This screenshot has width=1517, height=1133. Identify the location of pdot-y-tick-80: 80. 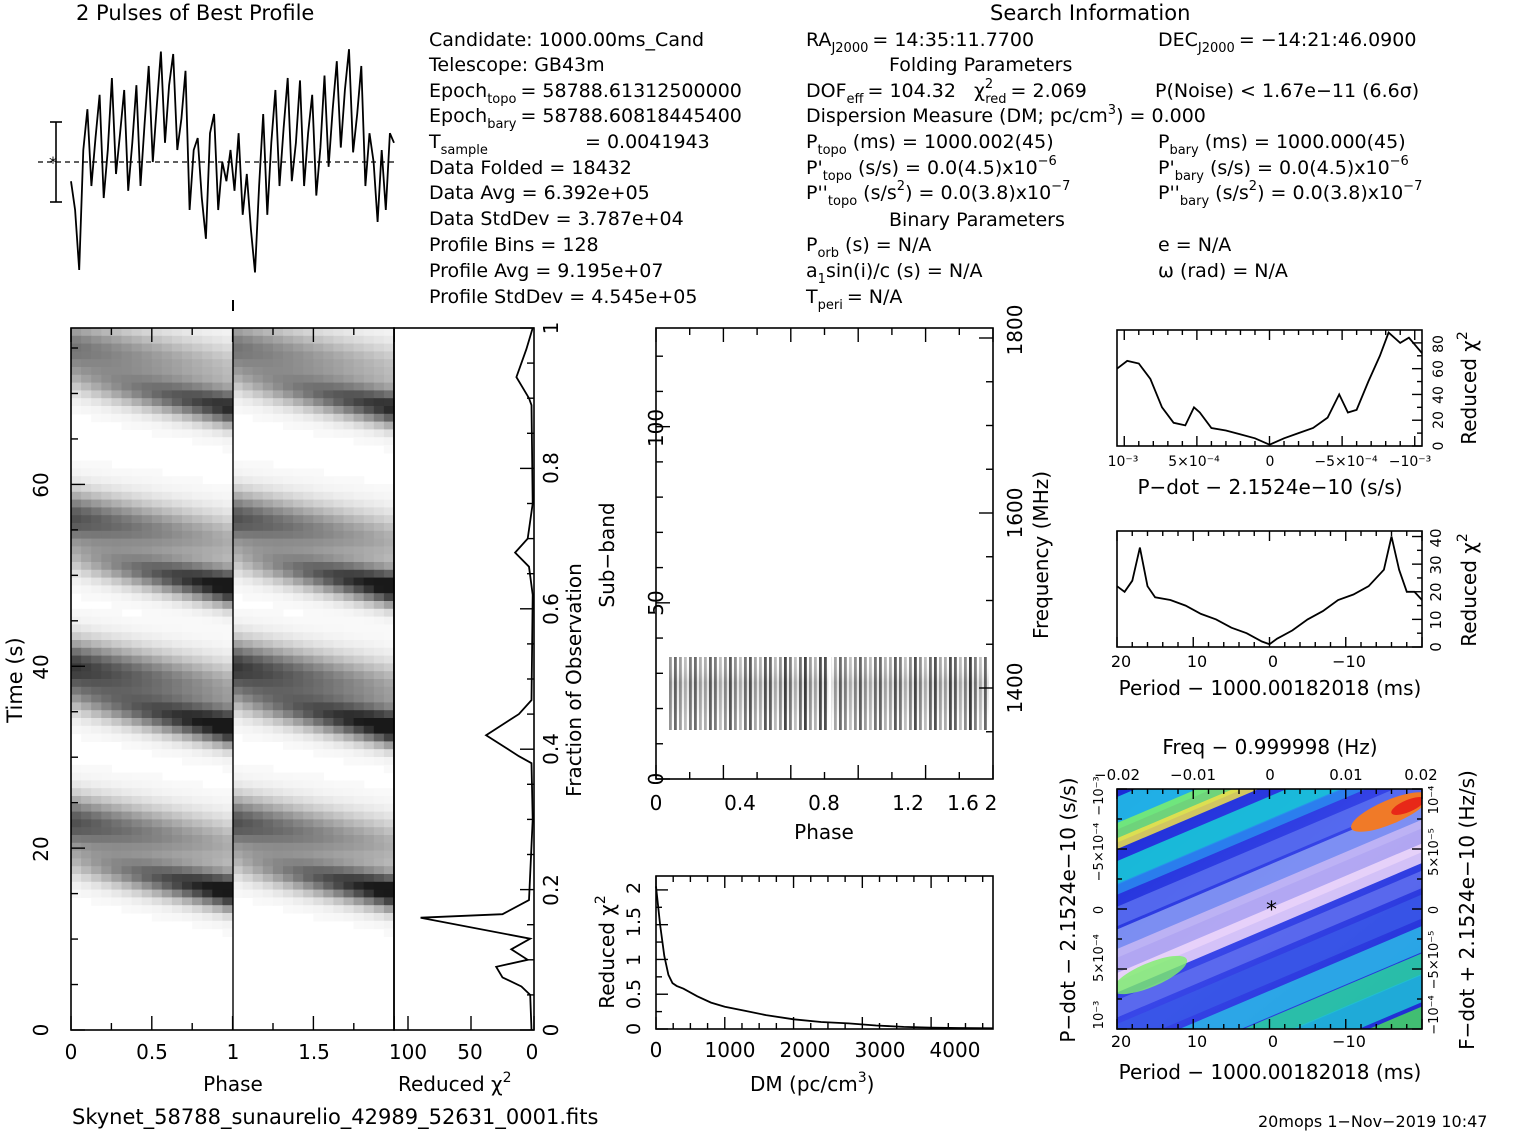
(1439, 344).